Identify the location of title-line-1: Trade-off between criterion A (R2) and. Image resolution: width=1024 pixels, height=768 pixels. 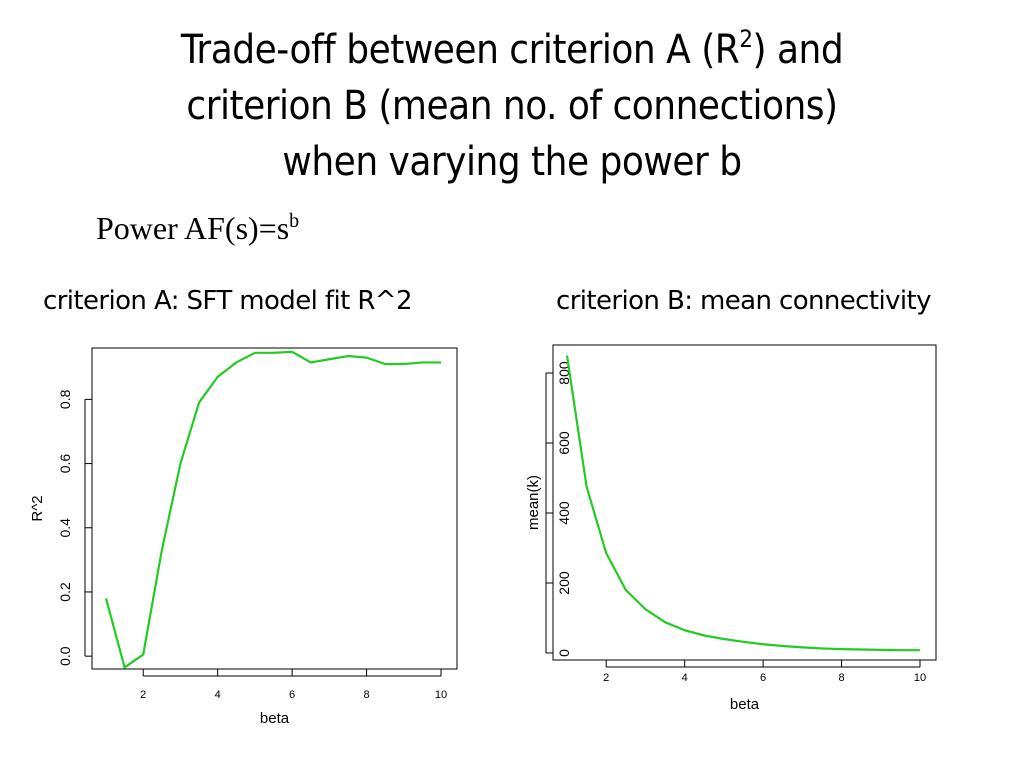
(512, 50).